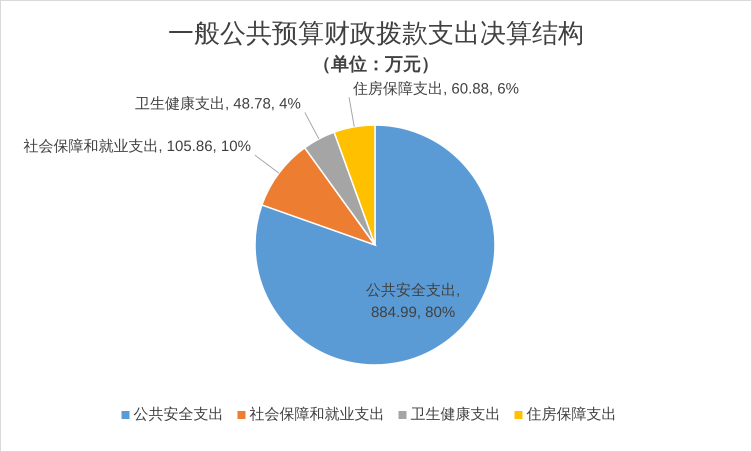 Image resolution: width=752 pixels, height=452 pixels. I want to click on legend-label: 社会保障和就业支出, so click(317, 414).